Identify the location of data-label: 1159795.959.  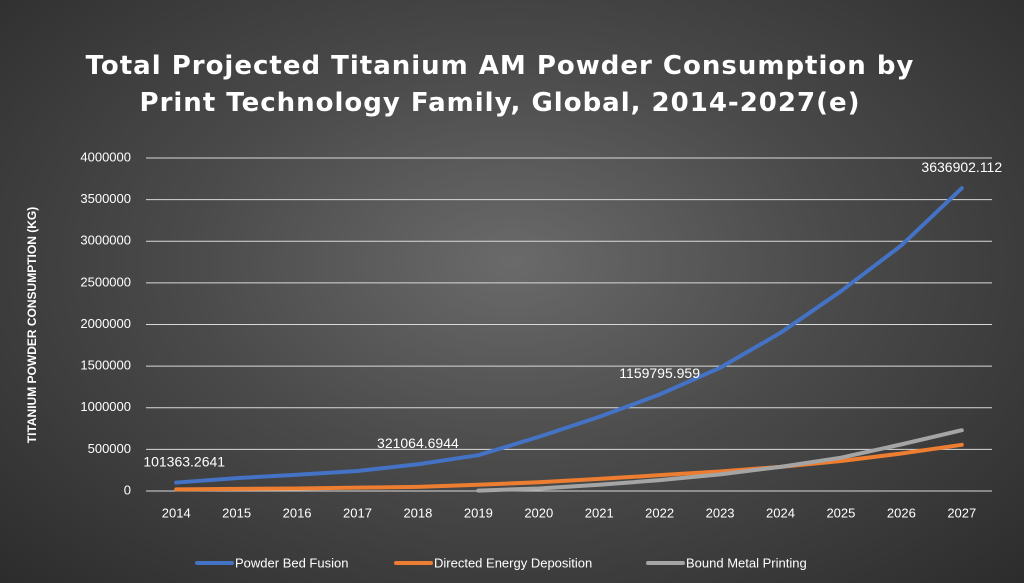
(659, 373).